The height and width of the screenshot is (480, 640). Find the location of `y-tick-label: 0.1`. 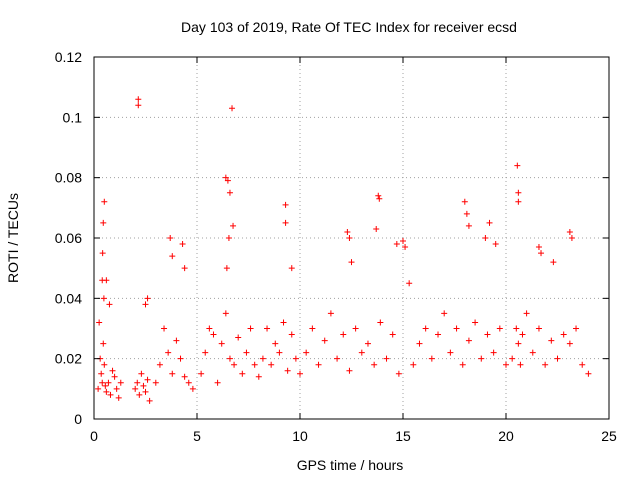

y-tick-label: 0.1 is located at coordinates (73, 117).